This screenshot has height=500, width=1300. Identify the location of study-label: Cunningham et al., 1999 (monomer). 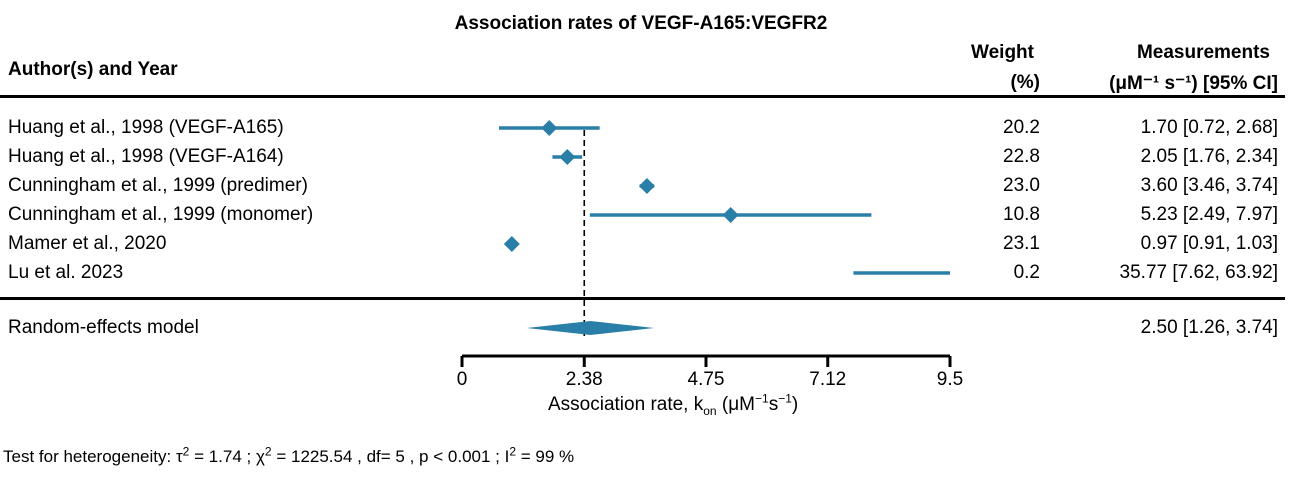
(161, 214).